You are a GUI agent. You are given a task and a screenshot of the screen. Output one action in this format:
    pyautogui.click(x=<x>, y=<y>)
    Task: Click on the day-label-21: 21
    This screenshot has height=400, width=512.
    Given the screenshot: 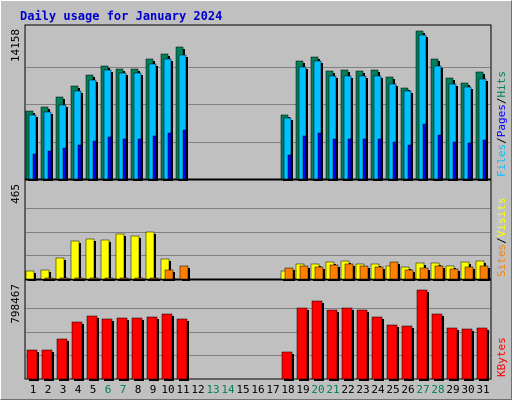 What is the action you would take?
    pyautogui.click(x=332, y=389)
    